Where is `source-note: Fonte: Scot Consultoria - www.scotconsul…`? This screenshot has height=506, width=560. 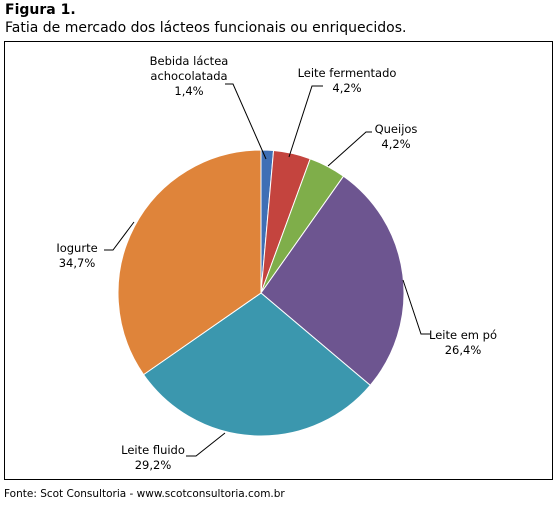 source-note: Fonte: Scot Consultoria - www.scotconsul… is located at coordinates (144, 494).